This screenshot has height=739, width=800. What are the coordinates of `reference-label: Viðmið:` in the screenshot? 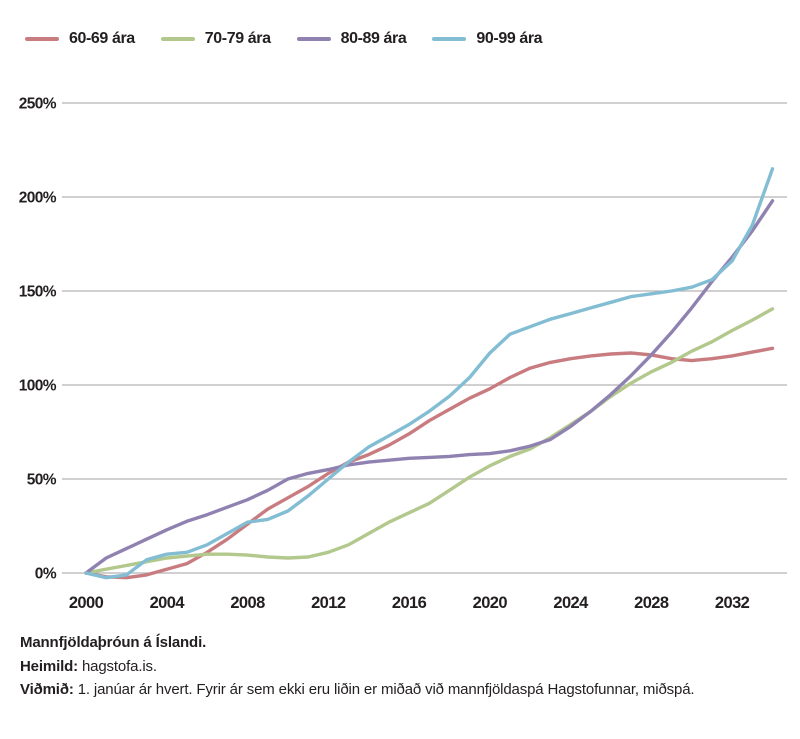 It's located at (47, 689).